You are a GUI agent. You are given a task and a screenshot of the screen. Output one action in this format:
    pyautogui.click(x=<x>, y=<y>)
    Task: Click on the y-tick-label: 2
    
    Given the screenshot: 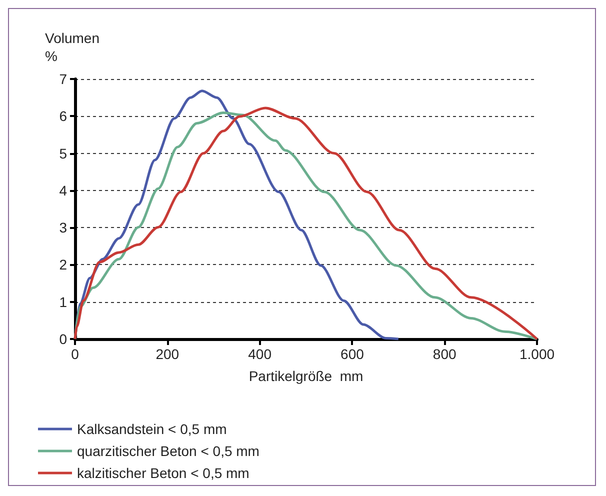 What is the action you would take?
    pyautogui.click(x=63, y=264)
    